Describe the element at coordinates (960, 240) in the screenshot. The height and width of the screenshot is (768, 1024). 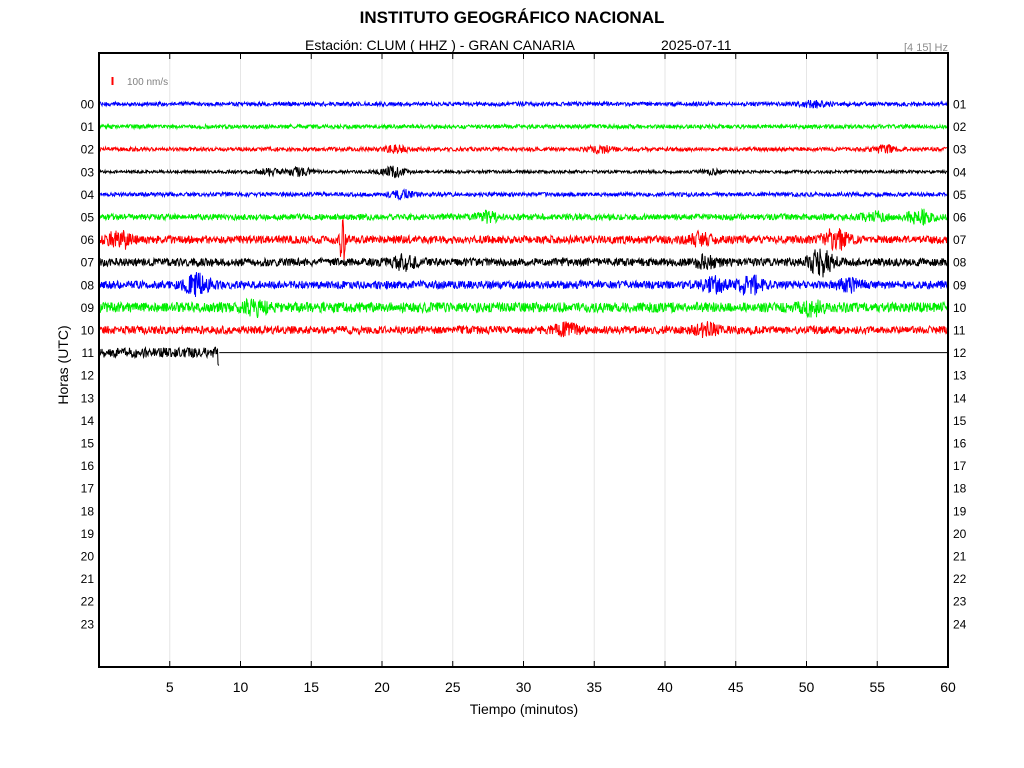
I see `y-tick-label-right: 07` at that location.